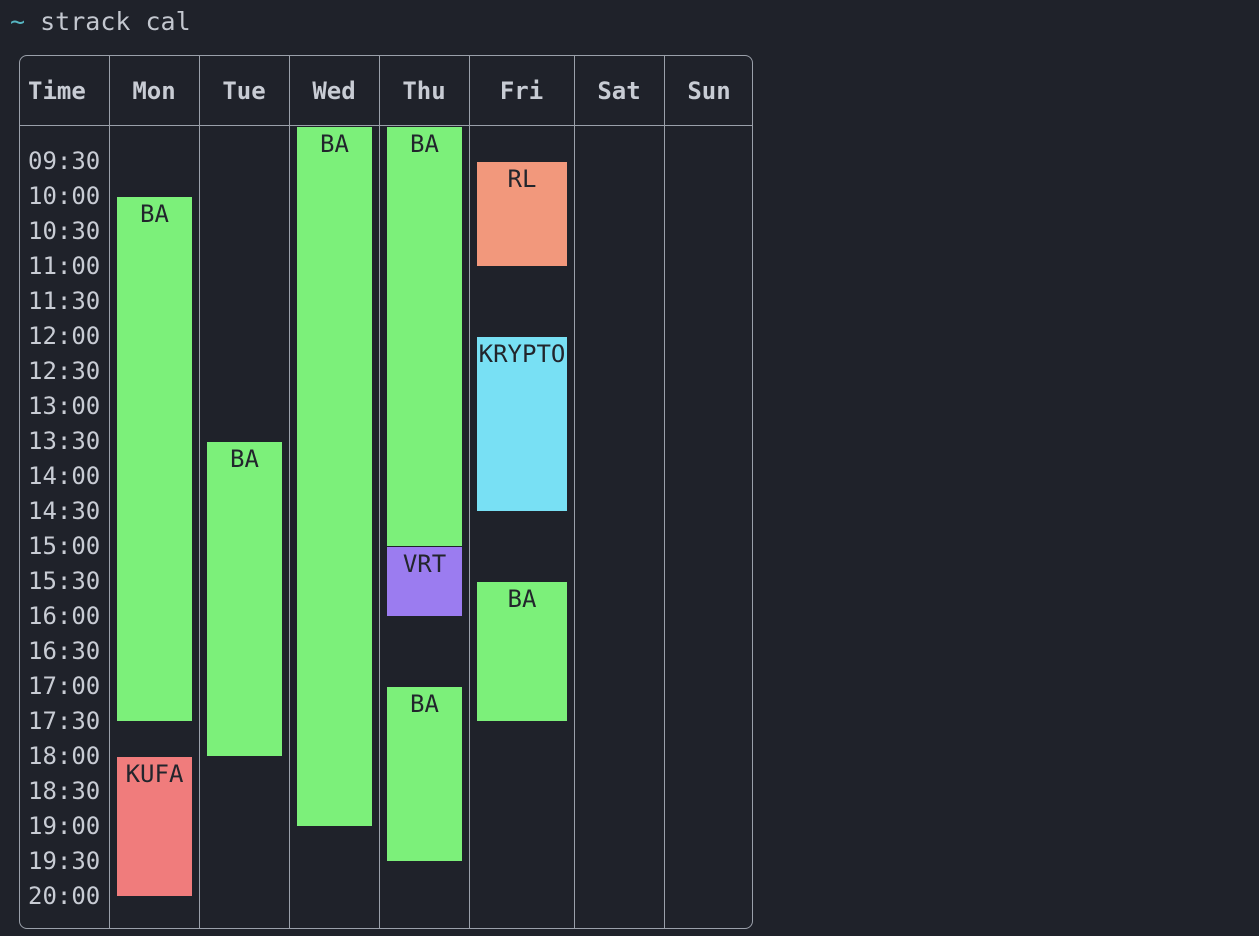 The height and width of the screenshot is (936, 1259). I want to click on time-label: 16:30, so click(64, 651).